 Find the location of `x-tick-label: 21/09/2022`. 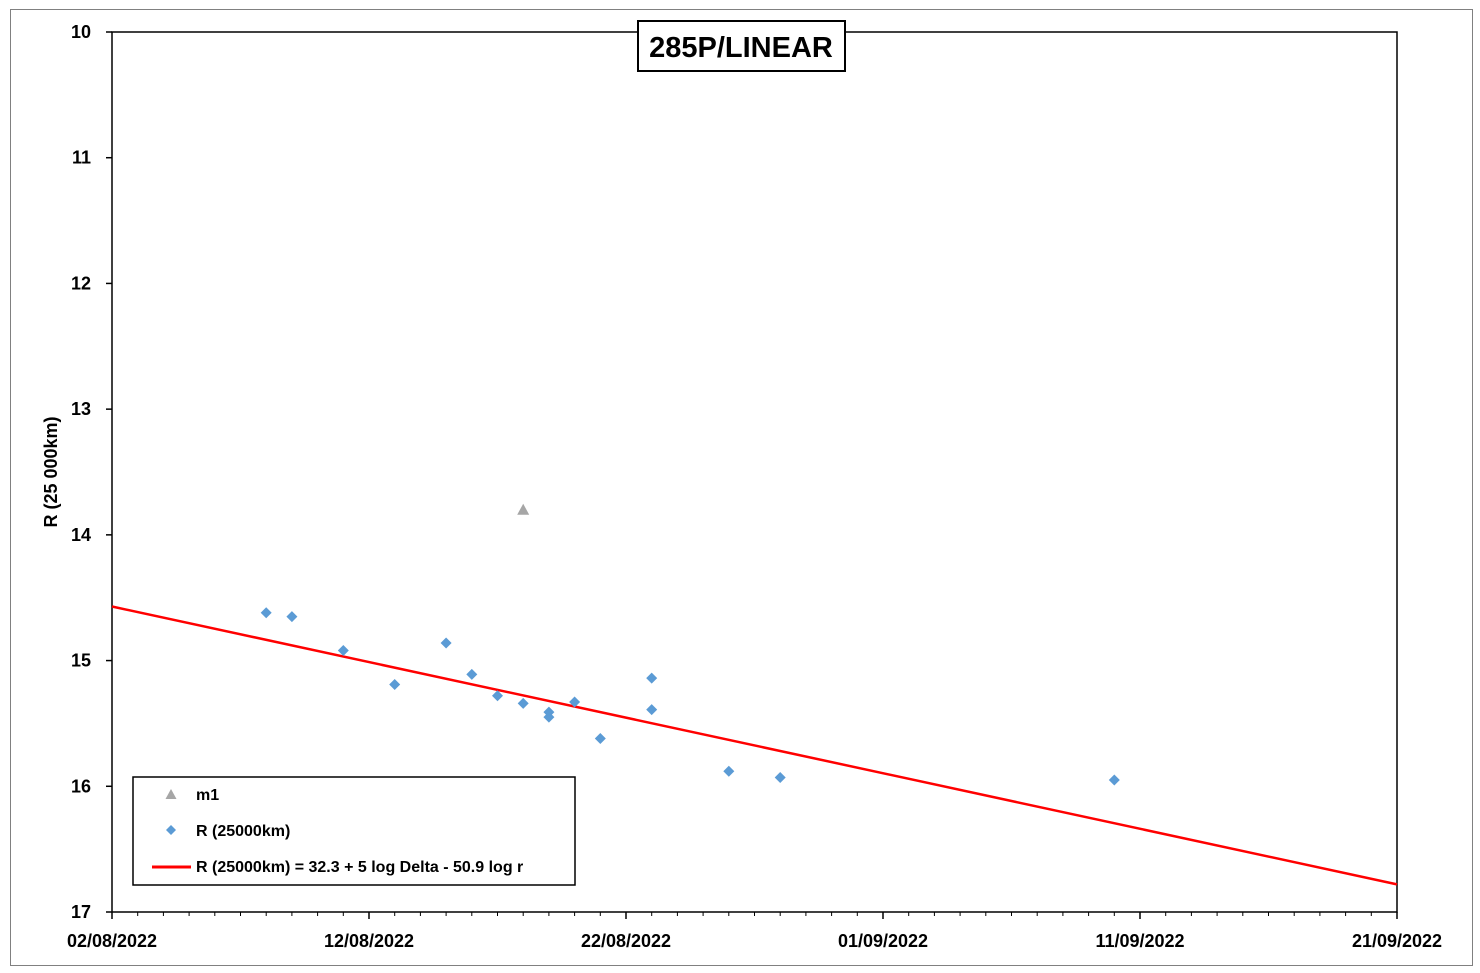

x-tick-label: 21/09/2022 is located at coordinates (1397, 941).